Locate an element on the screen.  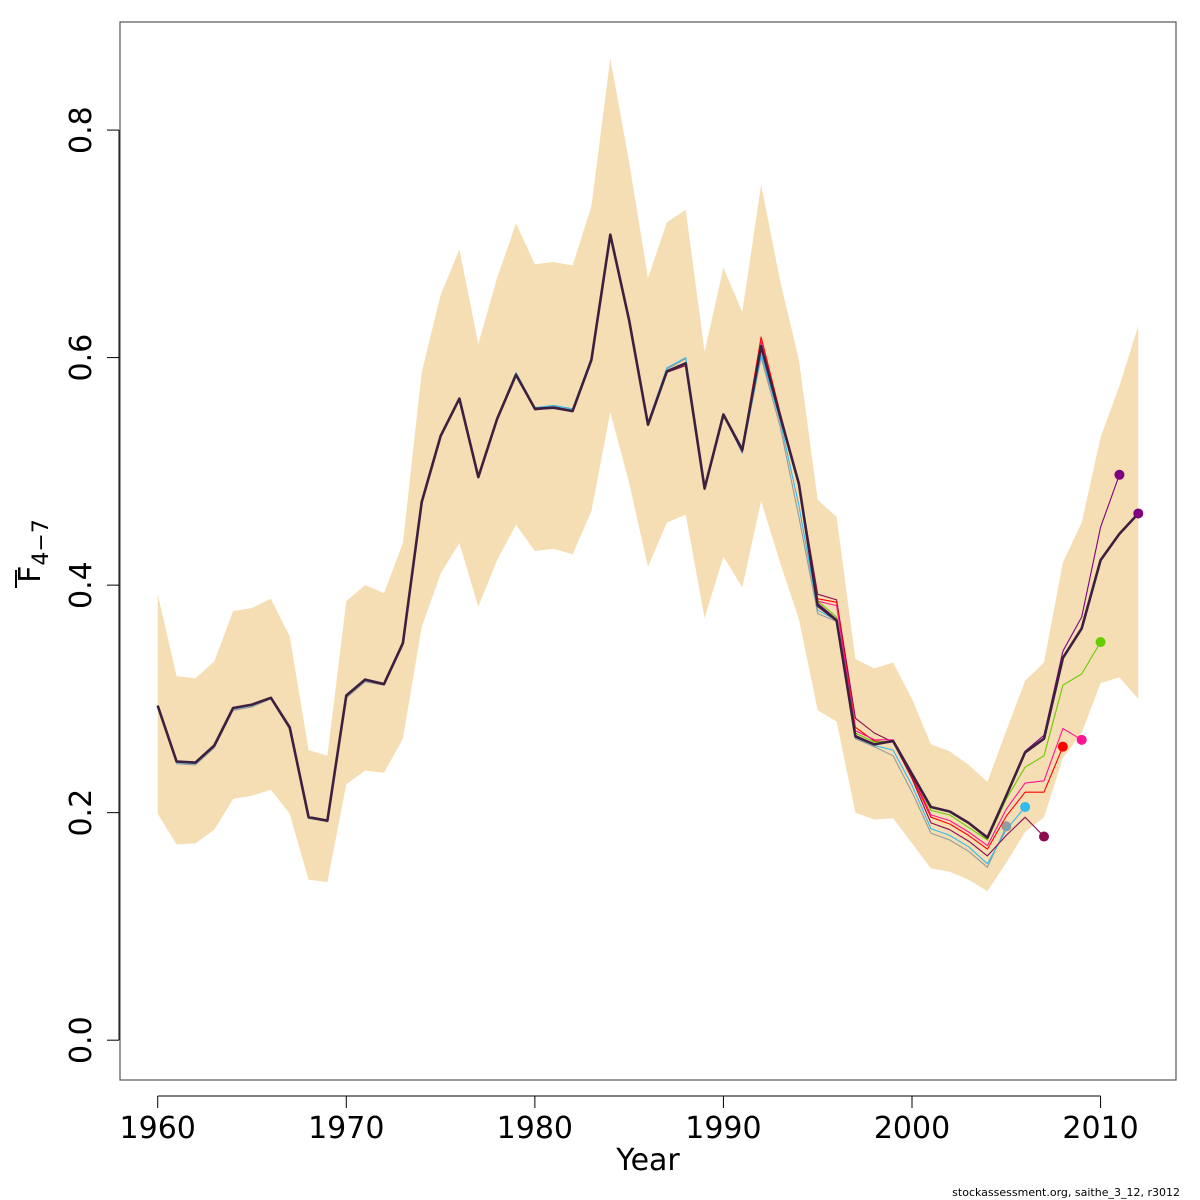
y-tick-label: 0.0 is located at coordinates (81, 1040).